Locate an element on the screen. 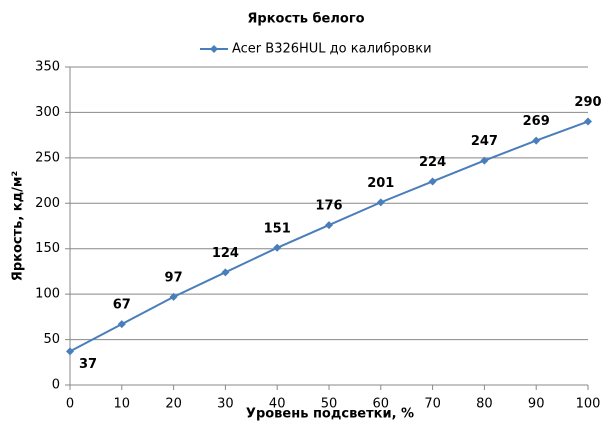 The height and width of the screenshot is (437, 612). y-tick-label: 250 is located at coordinates (47, 157).